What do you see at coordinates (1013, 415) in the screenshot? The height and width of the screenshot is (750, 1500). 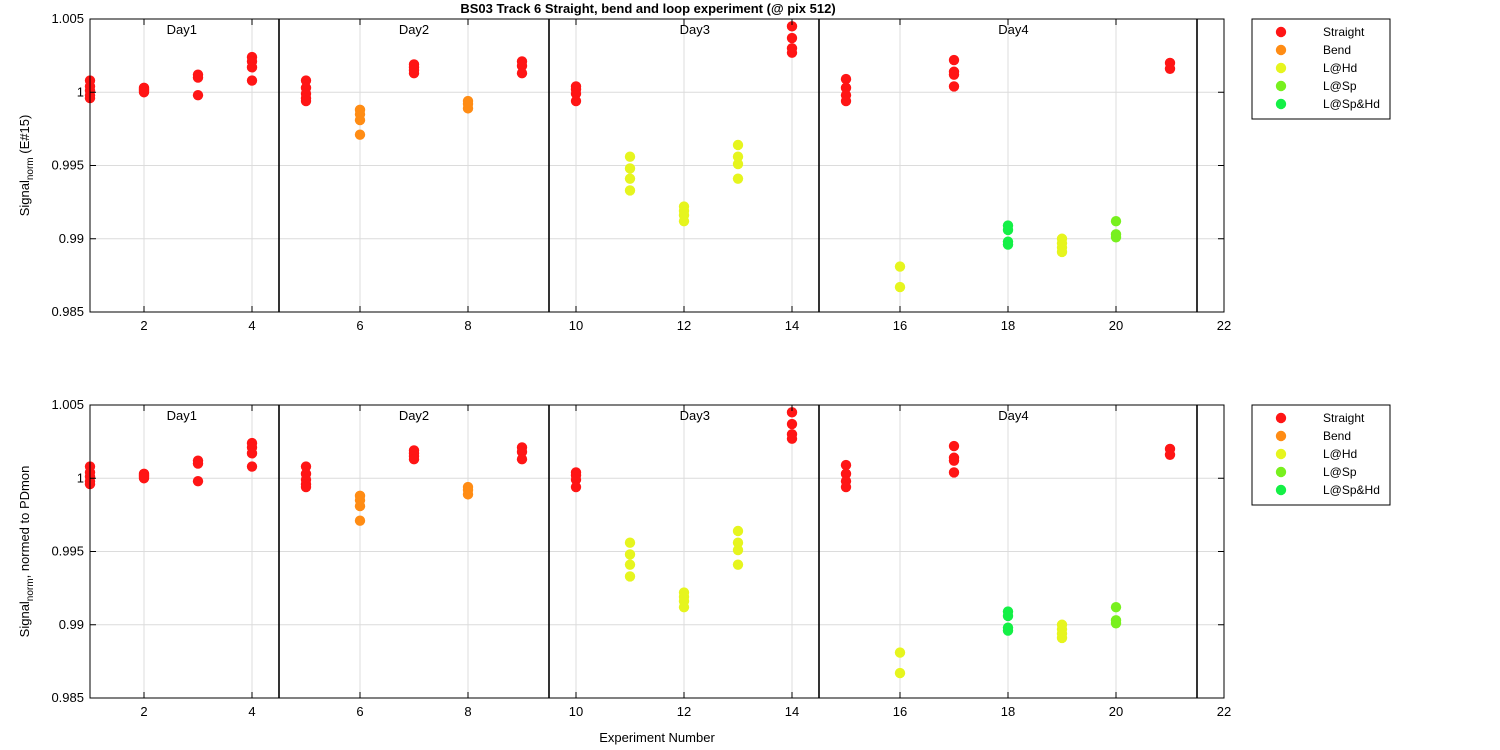 I see `day-label: Day4` at bounding box center [1013, 415].